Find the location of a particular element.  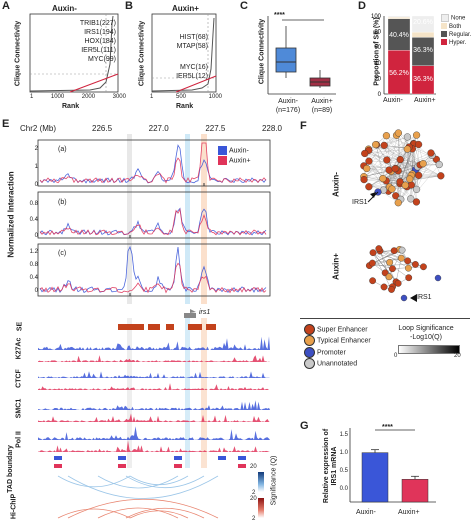

loop-significance: Loop Significance -Log10(Q) is located at coordinates (426, 333).